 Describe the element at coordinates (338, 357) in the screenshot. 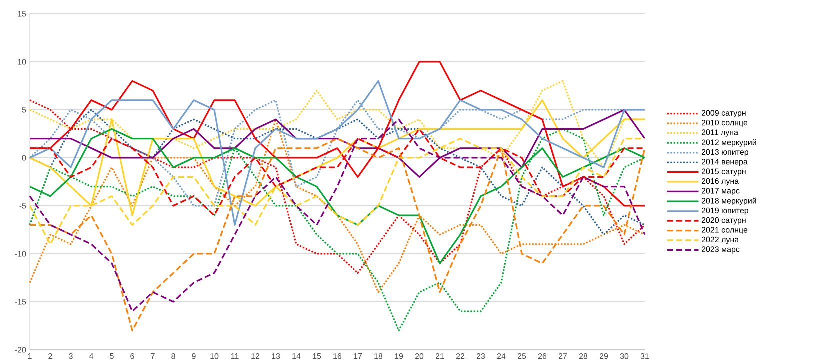

I see `x-tick-label: 16` at that location.